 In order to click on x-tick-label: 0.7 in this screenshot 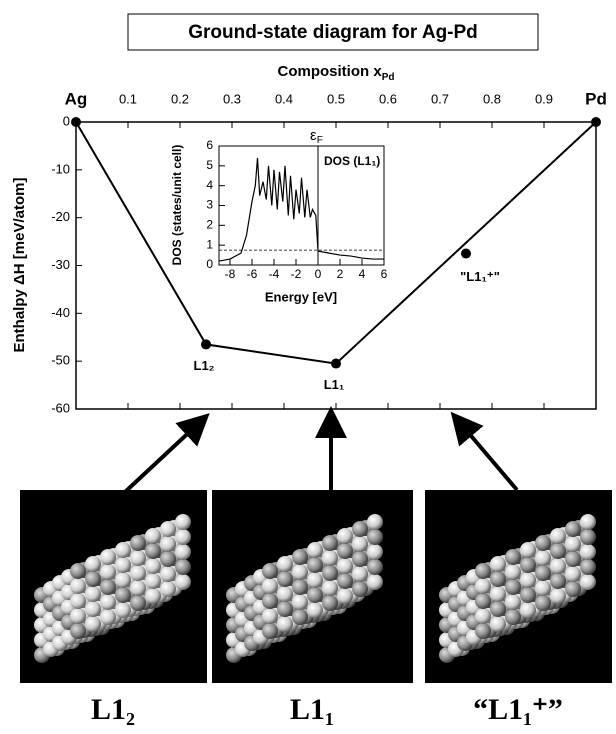, I will do `click(440, 98)`.